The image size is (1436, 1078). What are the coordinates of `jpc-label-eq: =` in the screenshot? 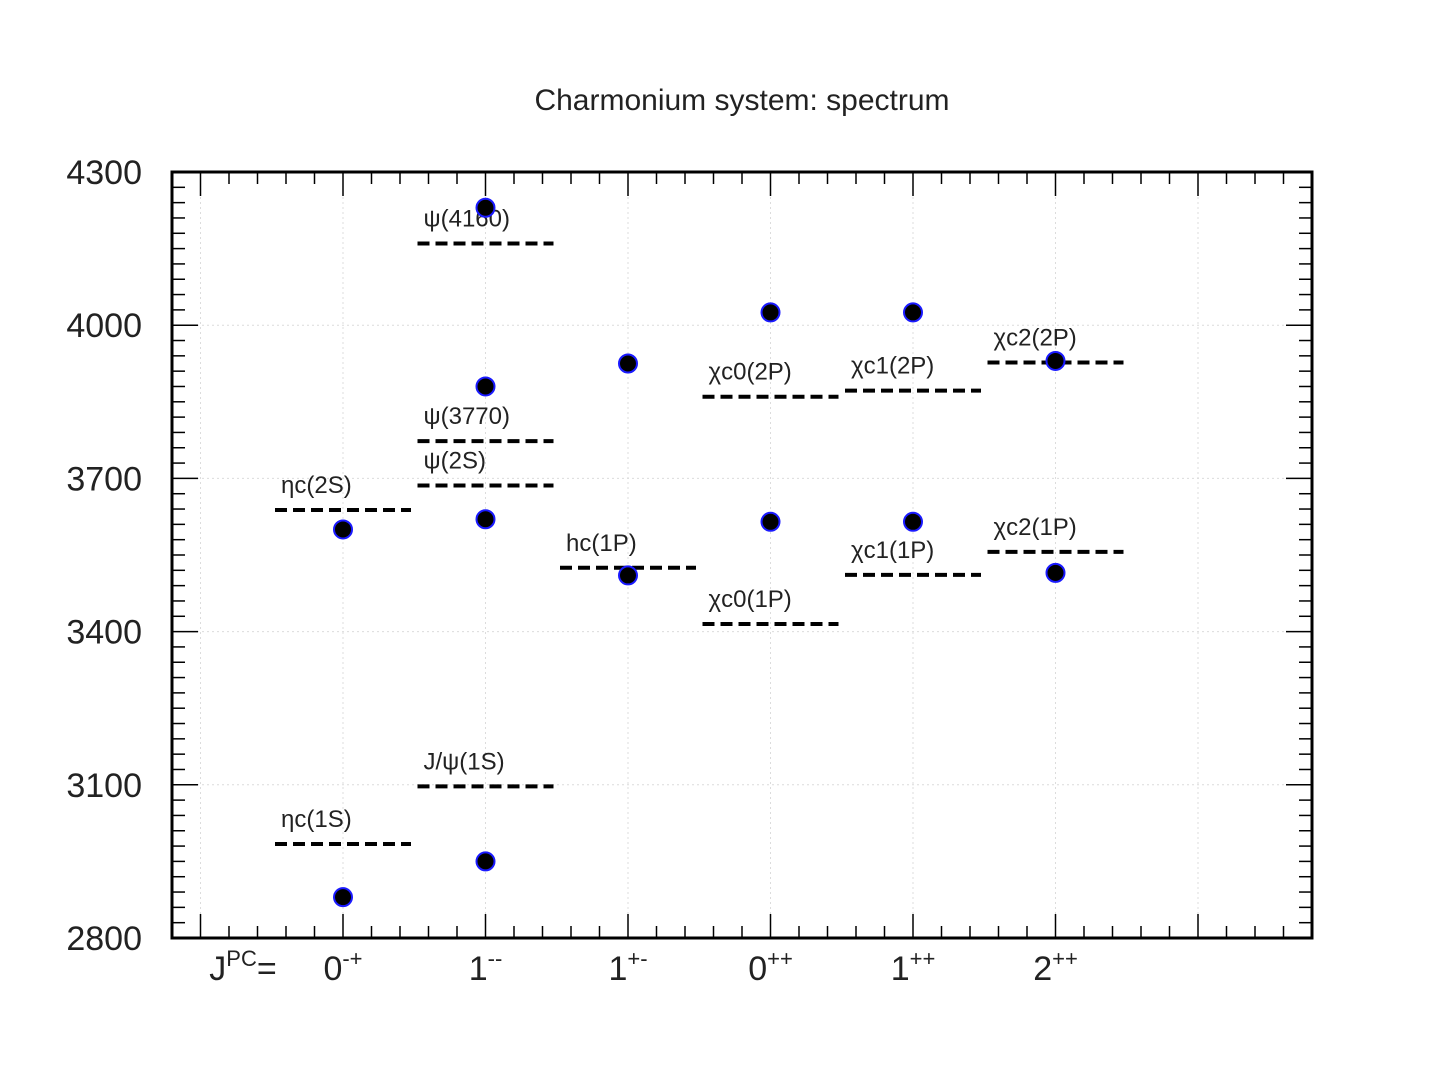 It's located at (267, 969).